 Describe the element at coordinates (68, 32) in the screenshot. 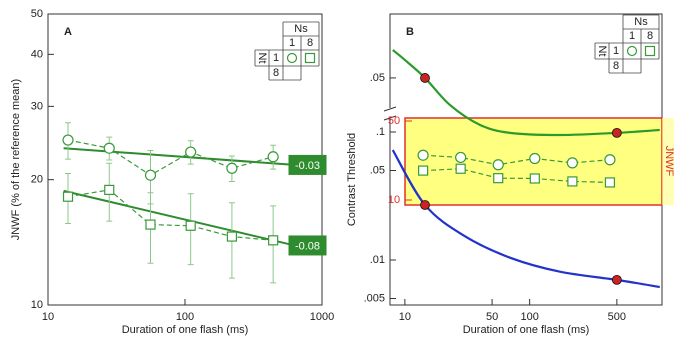

I see `panel-label: A` at that location.